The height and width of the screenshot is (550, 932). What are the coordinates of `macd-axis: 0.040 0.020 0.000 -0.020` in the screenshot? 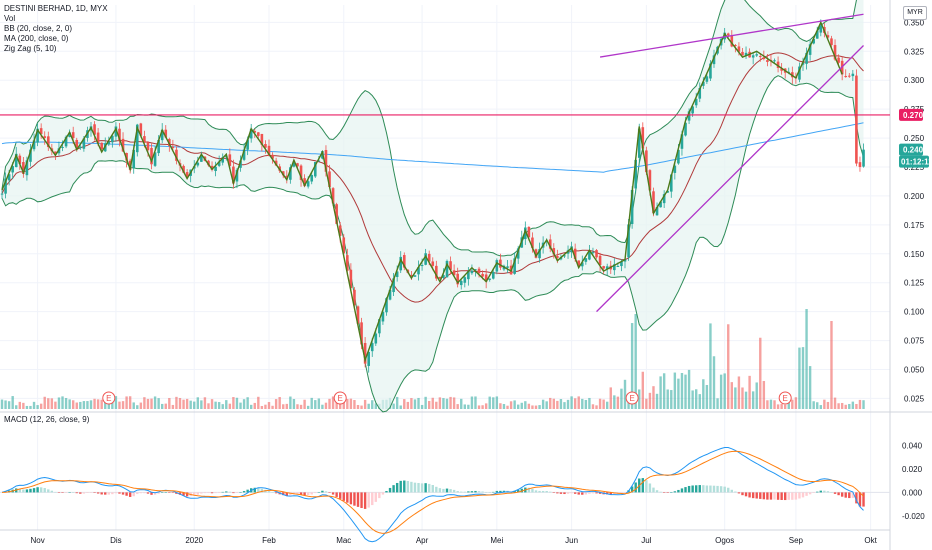 It's located at (913, 481).